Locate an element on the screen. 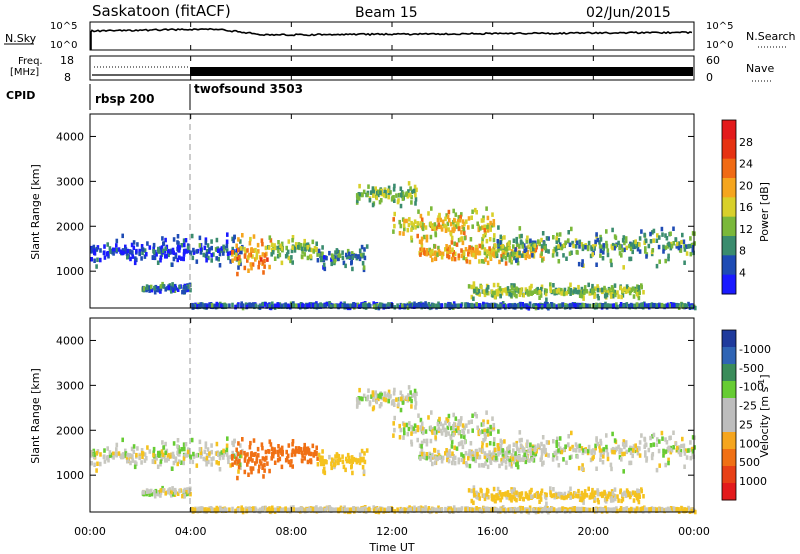  colorbar-tick-label: -500 is located at coordinates (751, 368).